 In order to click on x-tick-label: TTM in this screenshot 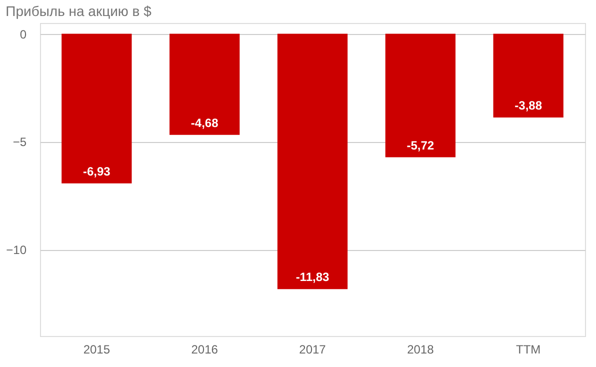, I will do `click(528, 349)`.